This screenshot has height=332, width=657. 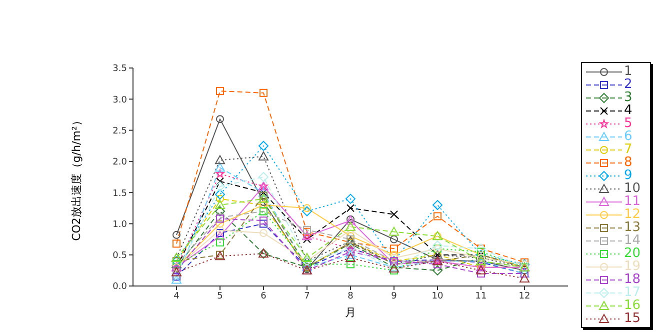 I want to click on legend-label: 10, so click(x=632, y=188).